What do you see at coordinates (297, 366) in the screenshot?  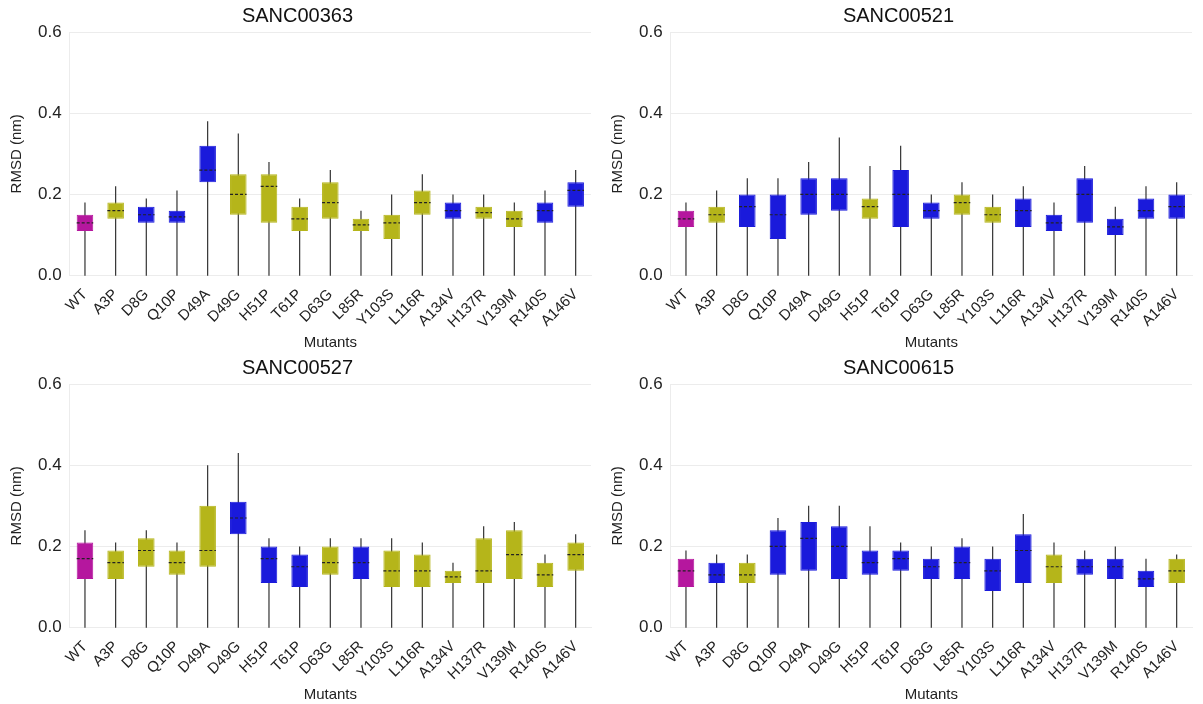 I see `chart-title: SANC00527` at bounding box center [297, 366].